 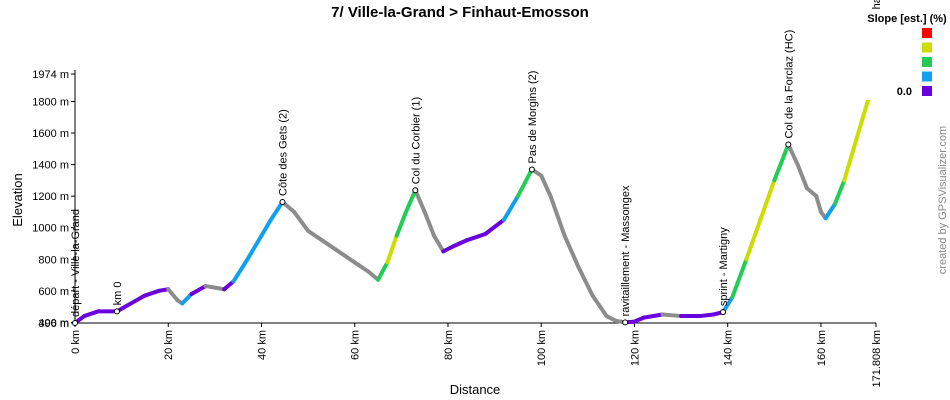 What do you see at coordinates (449, 345) in the screenshot?
I see `x-tick-label: 80 km` at bounding box center [449, 345].